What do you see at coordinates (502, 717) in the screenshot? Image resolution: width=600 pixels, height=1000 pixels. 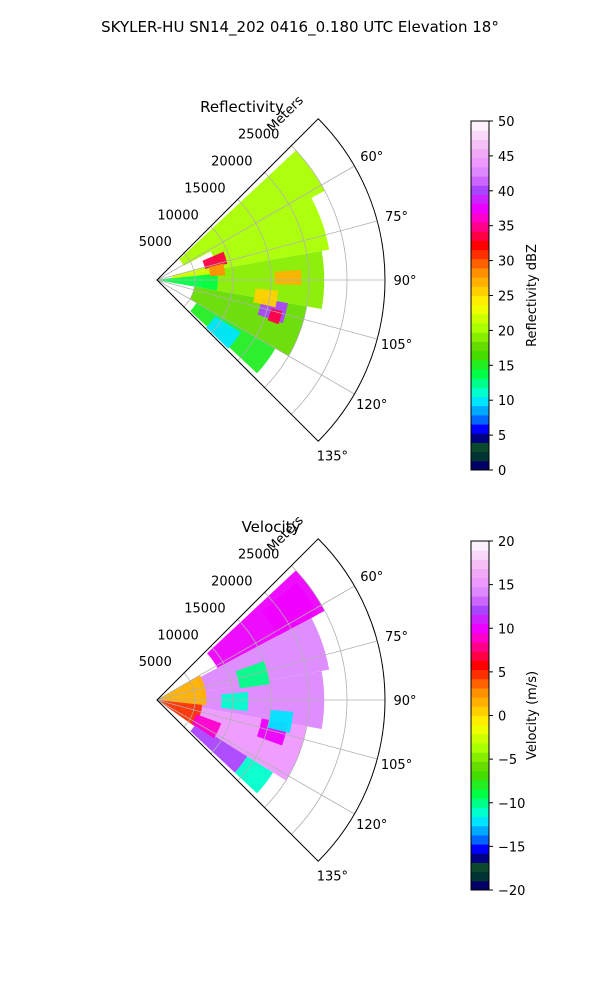 I see `colorbar-tick-label: 0` at bounding box center [502, 717].